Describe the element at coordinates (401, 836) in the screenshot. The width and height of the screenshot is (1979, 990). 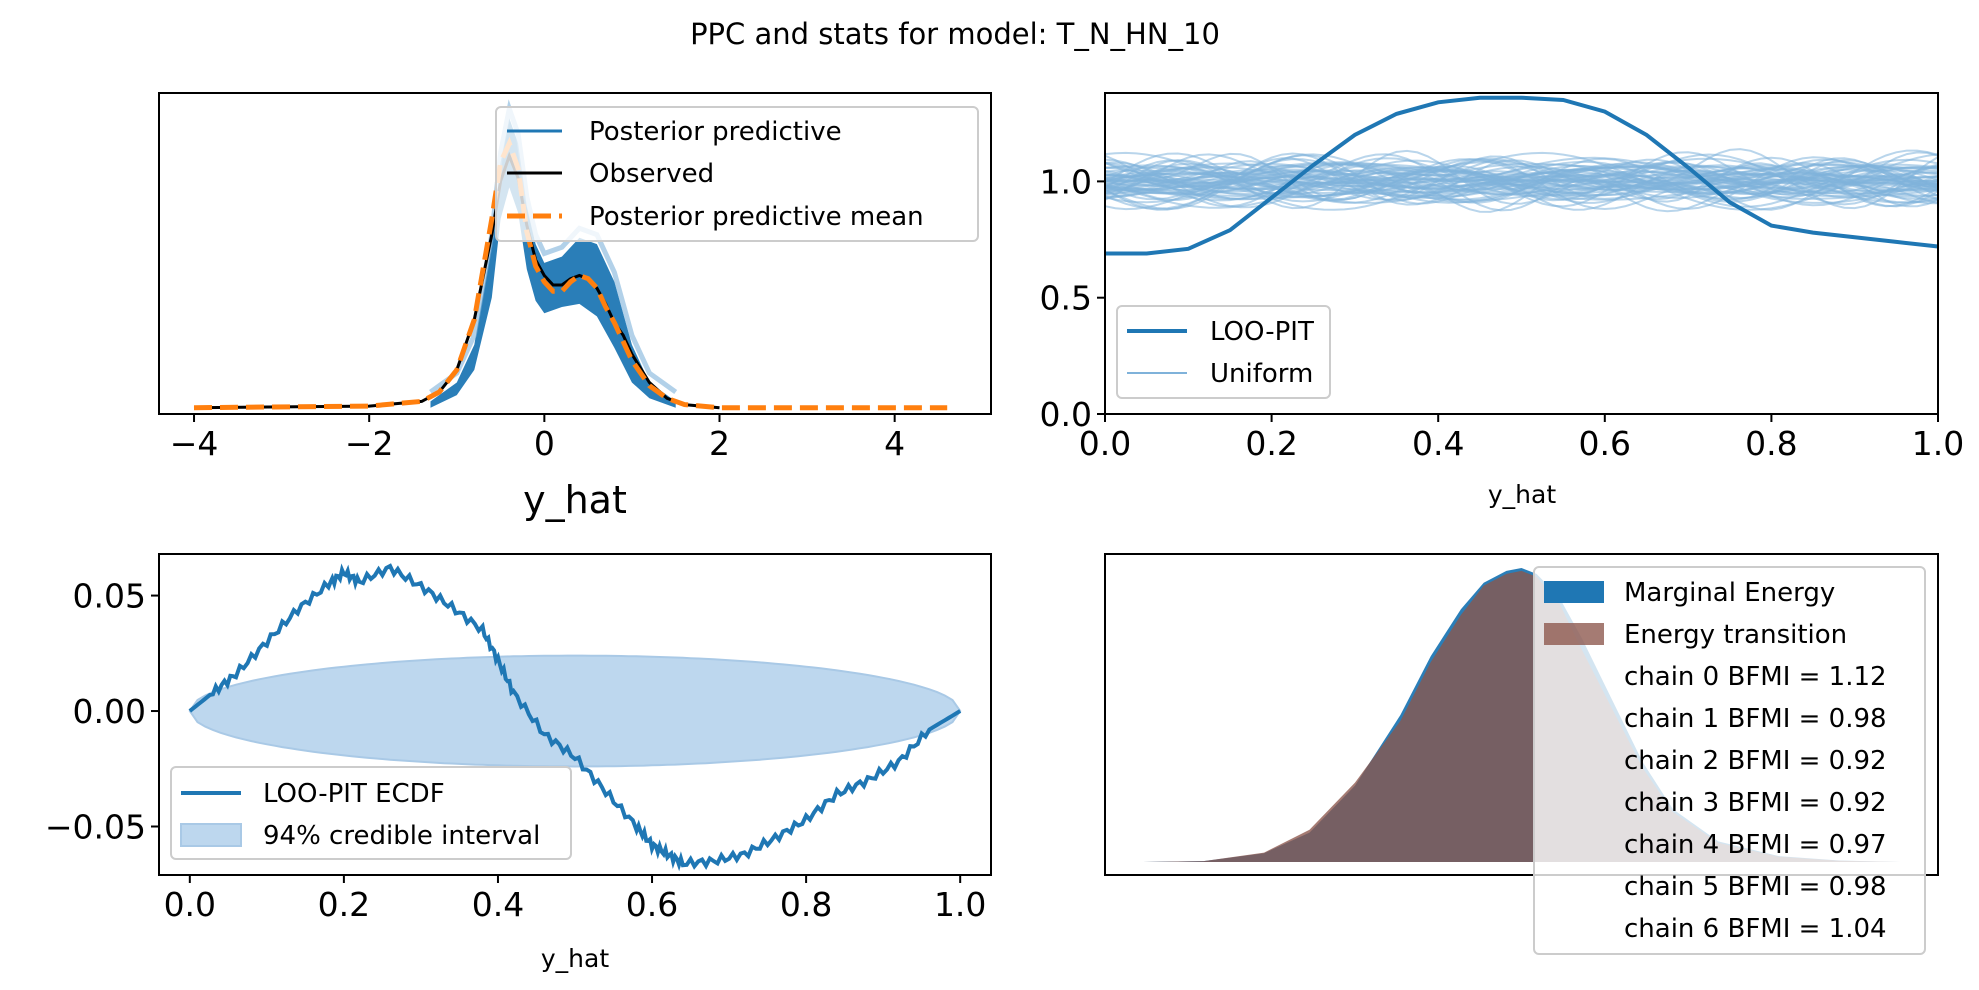
I see `legend-label-credible-interval: 94% credible interval` at that location.